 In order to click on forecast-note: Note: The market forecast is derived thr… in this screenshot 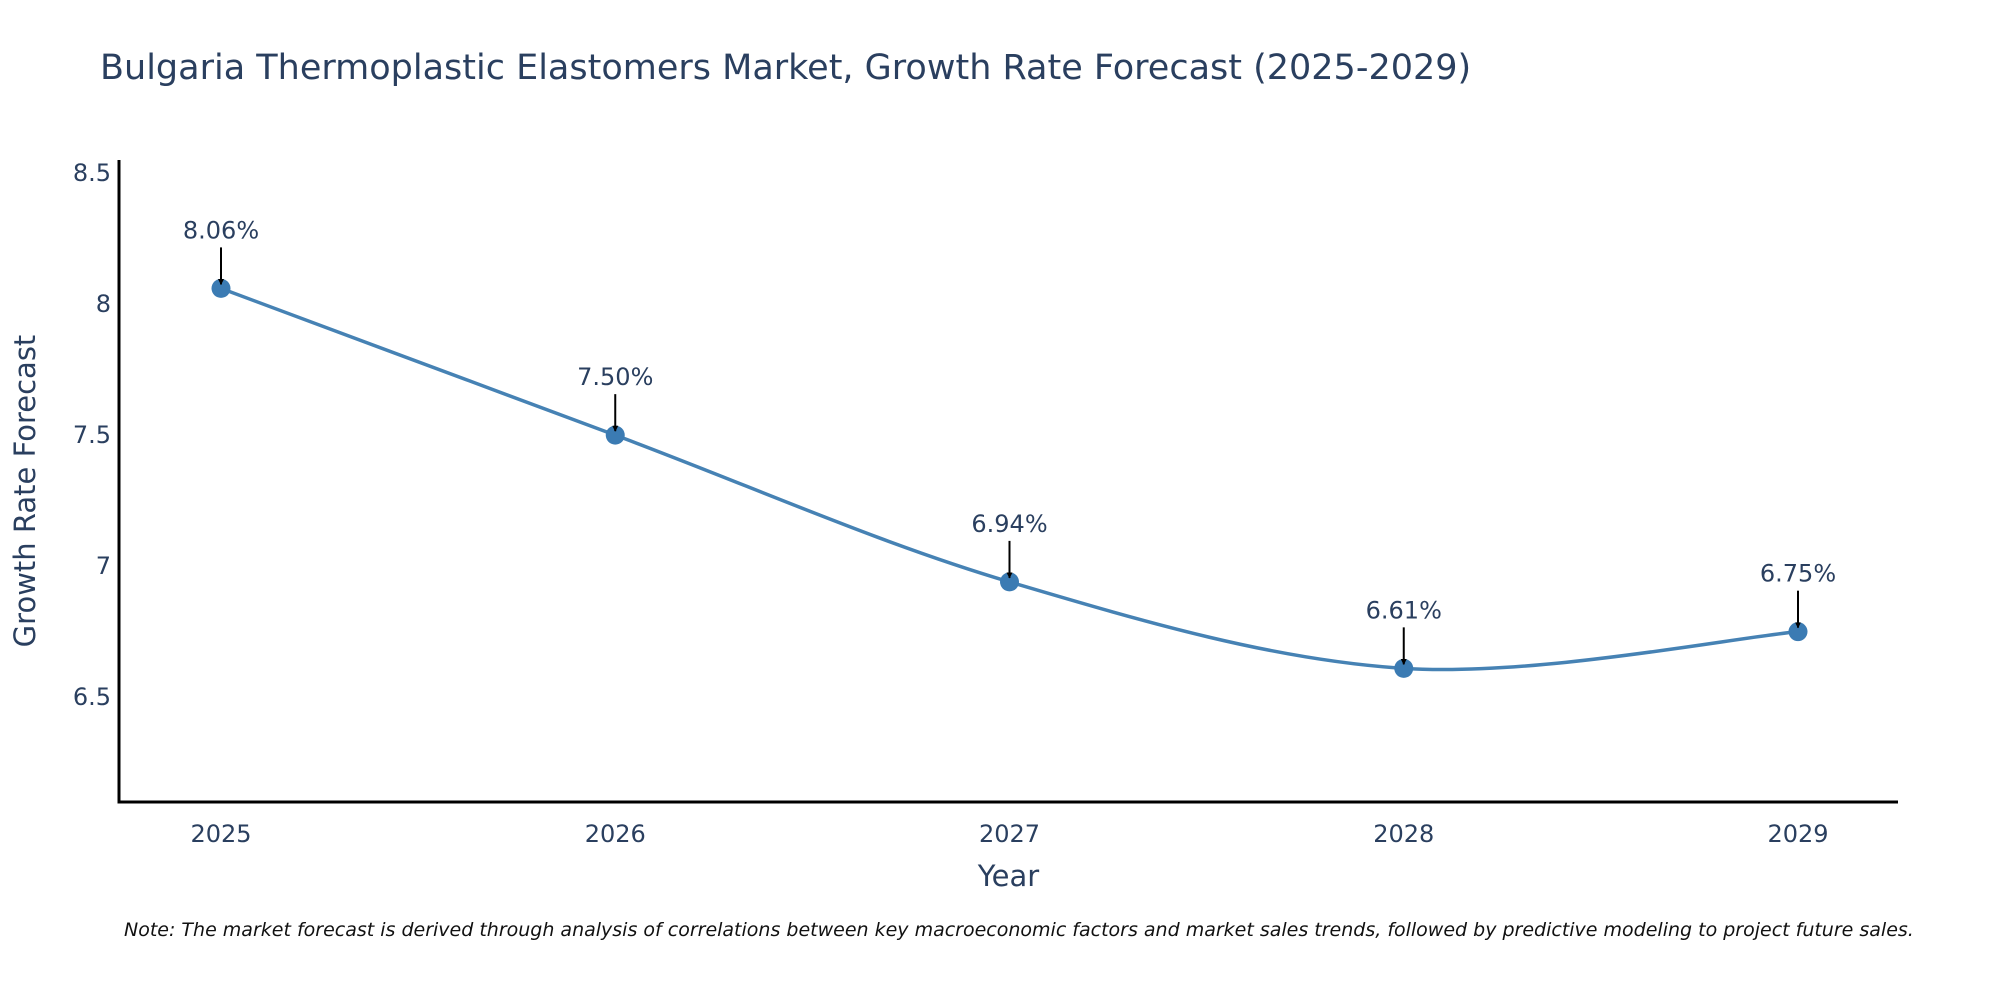, I will do `click(1019, 930)`.